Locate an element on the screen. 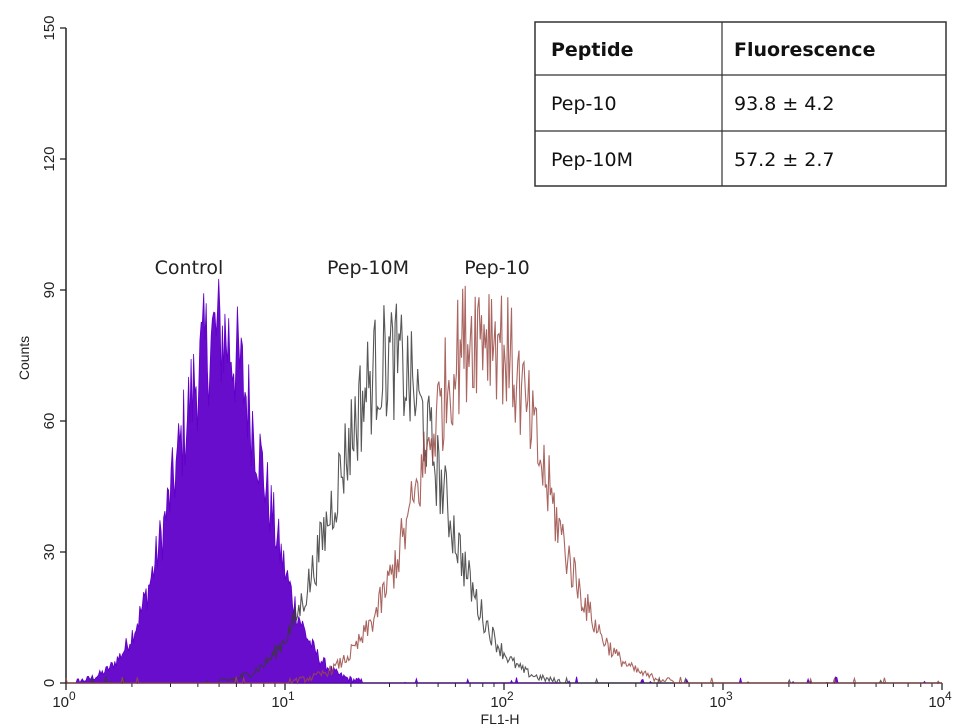 This screenshot has height=728, width=972. y-tick-label: 90 is located at coordinates (49, 290).